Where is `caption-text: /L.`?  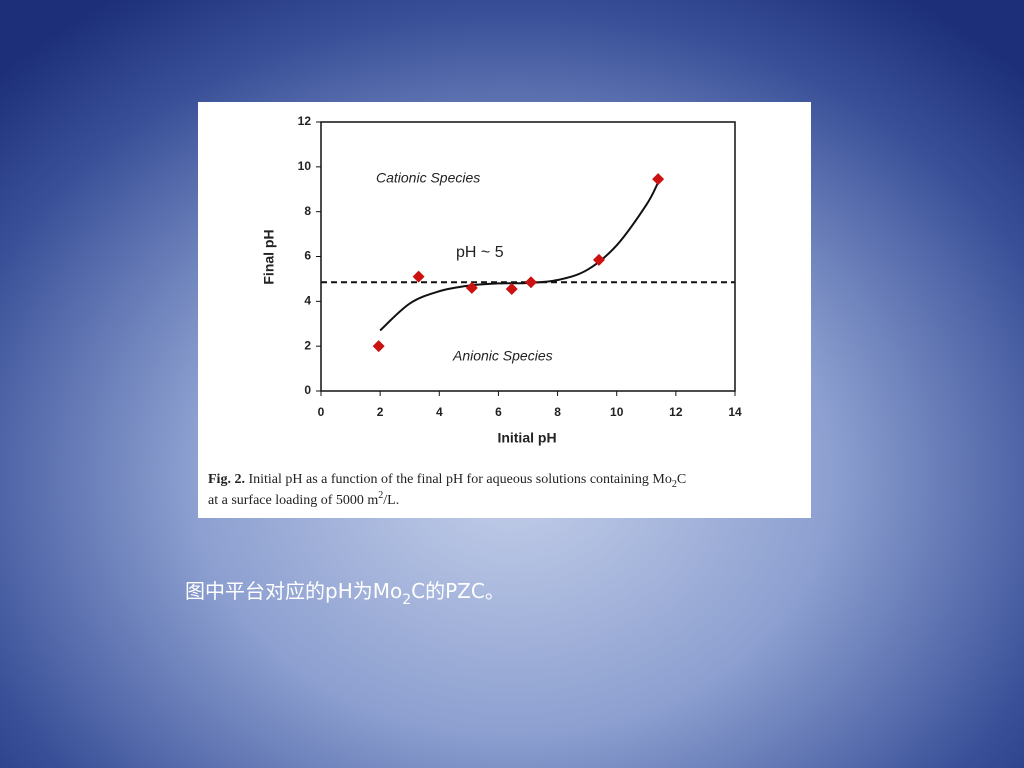 caption-text: /L. is located at coordinates (391, 500).